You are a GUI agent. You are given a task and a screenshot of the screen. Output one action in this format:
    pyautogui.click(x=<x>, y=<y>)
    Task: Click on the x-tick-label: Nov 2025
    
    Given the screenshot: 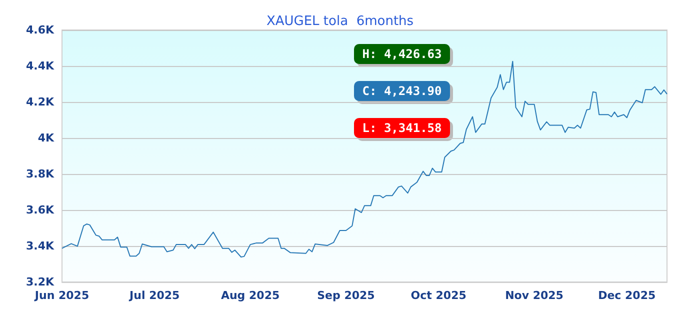 What is the action you would take?
    pyautogui.click(x=534, y=295)
    